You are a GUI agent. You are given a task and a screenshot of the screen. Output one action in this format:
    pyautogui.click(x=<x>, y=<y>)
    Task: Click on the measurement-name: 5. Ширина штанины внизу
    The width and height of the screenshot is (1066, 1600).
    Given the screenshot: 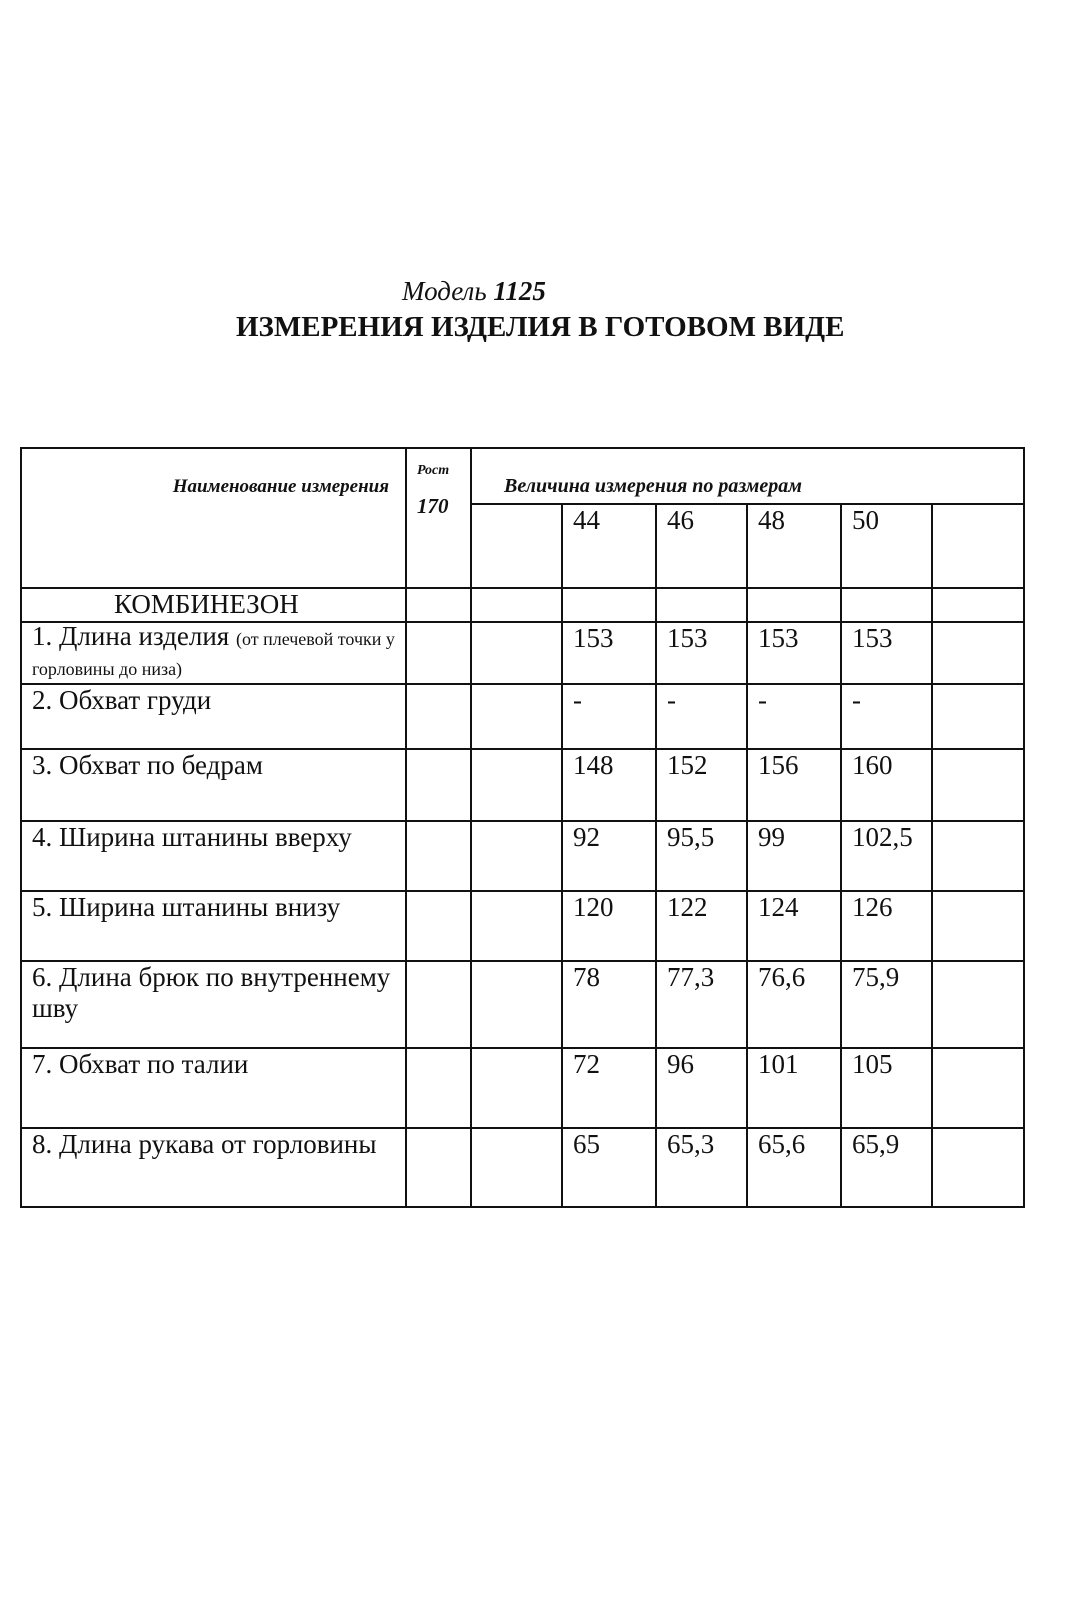 What is the action you would take?
    pyautogui.click(x=213, y=926)
    